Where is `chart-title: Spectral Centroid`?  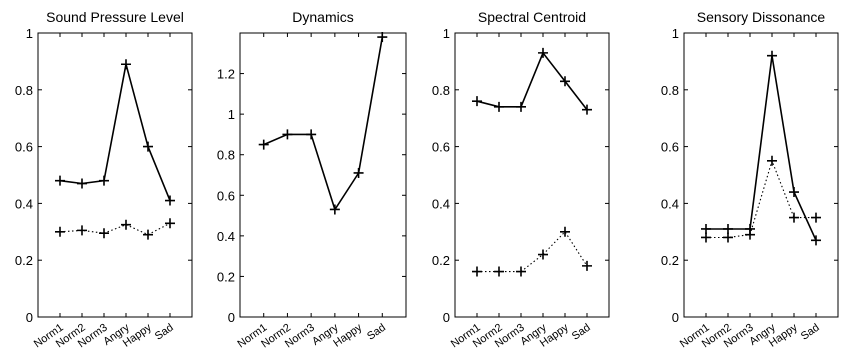
chart-title: Spectral Centroid is located at coordinates (532, 17).